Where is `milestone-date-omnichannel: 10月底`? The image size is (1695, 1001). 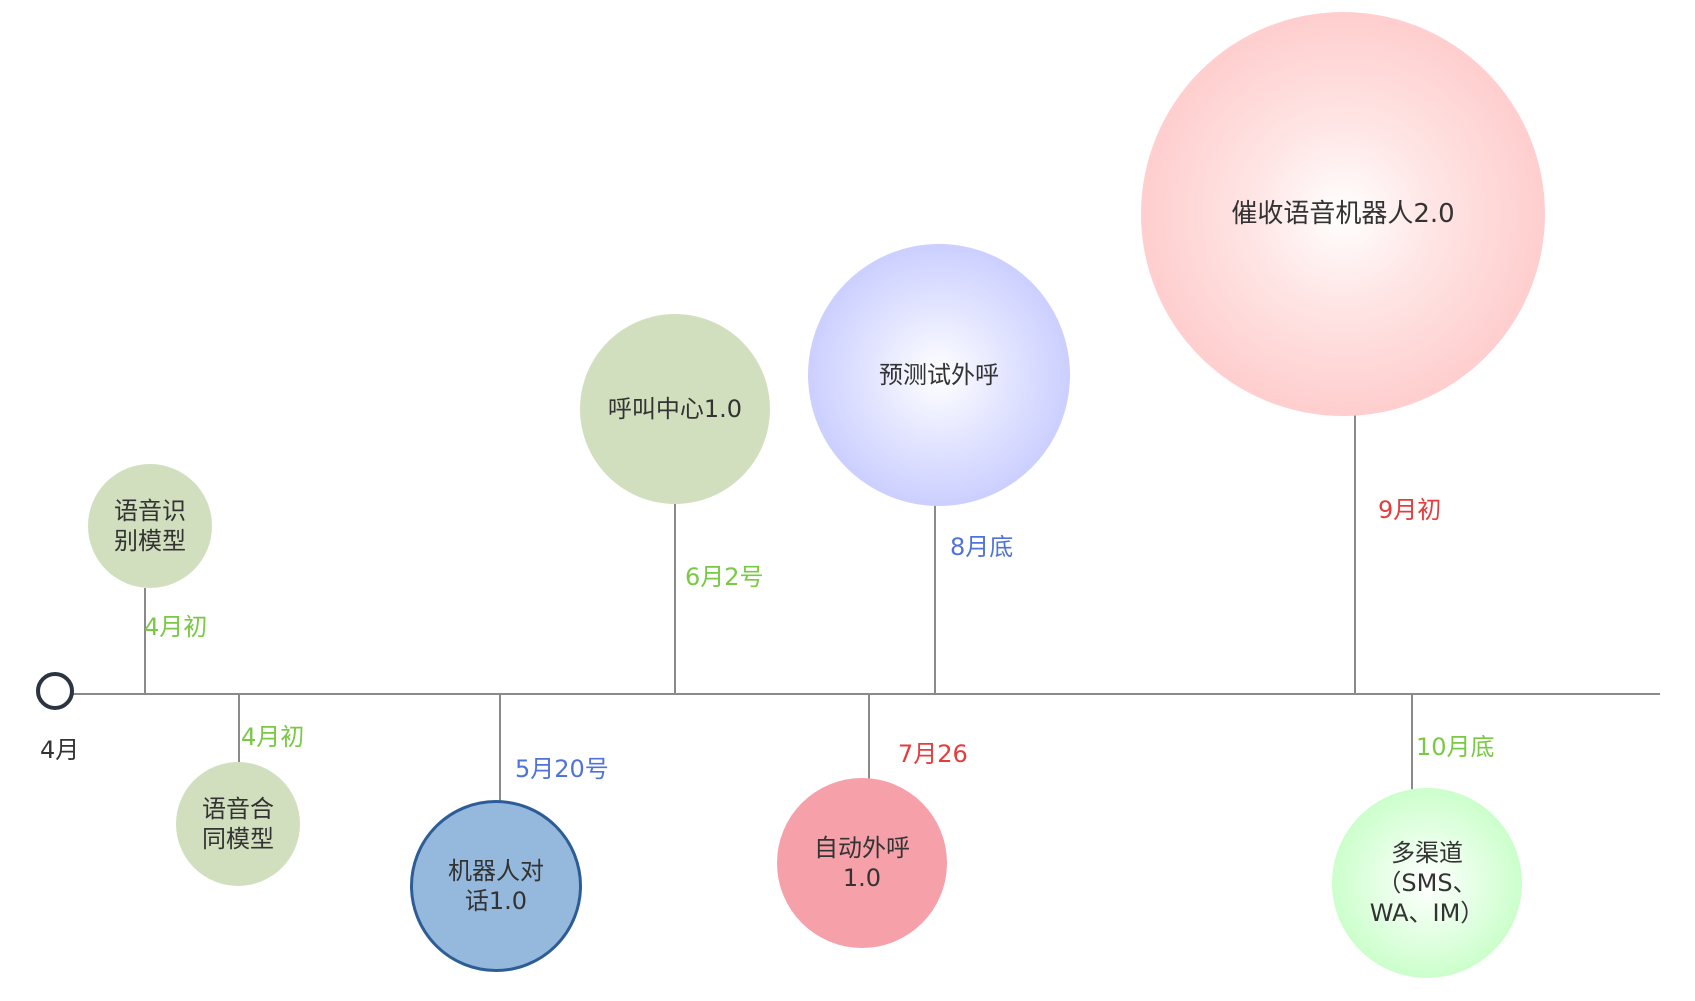
milestone-date-omnichannel: 10月底 is located at coordinates (1455, 747).